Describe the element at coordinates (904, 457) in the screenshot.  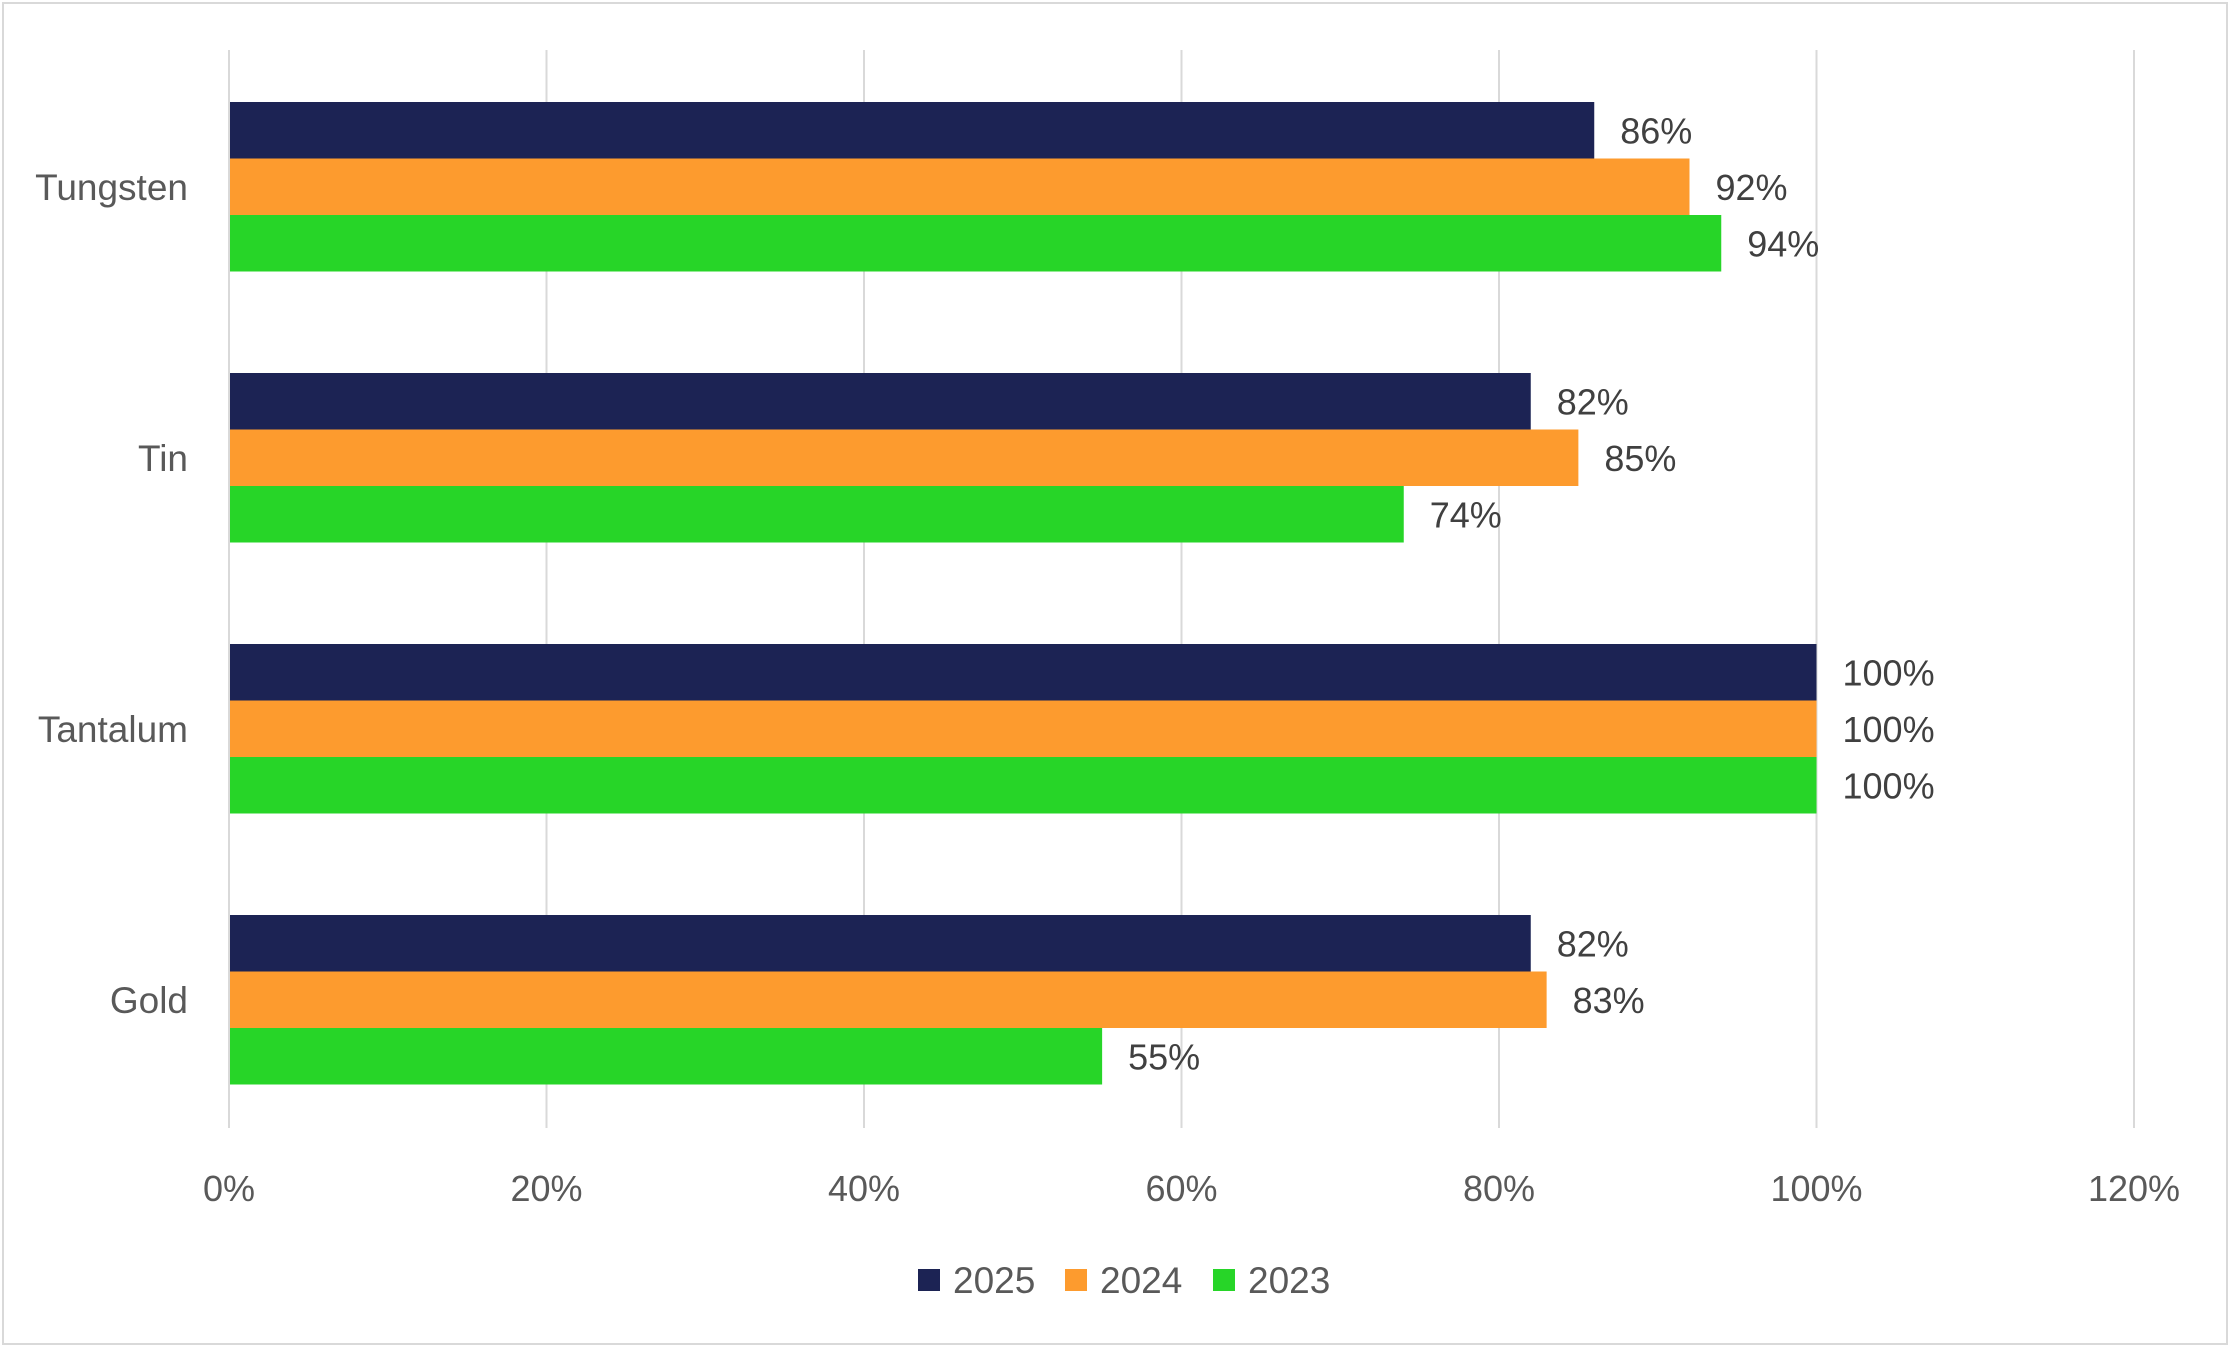
I see `bar-2024-tin` at that location.